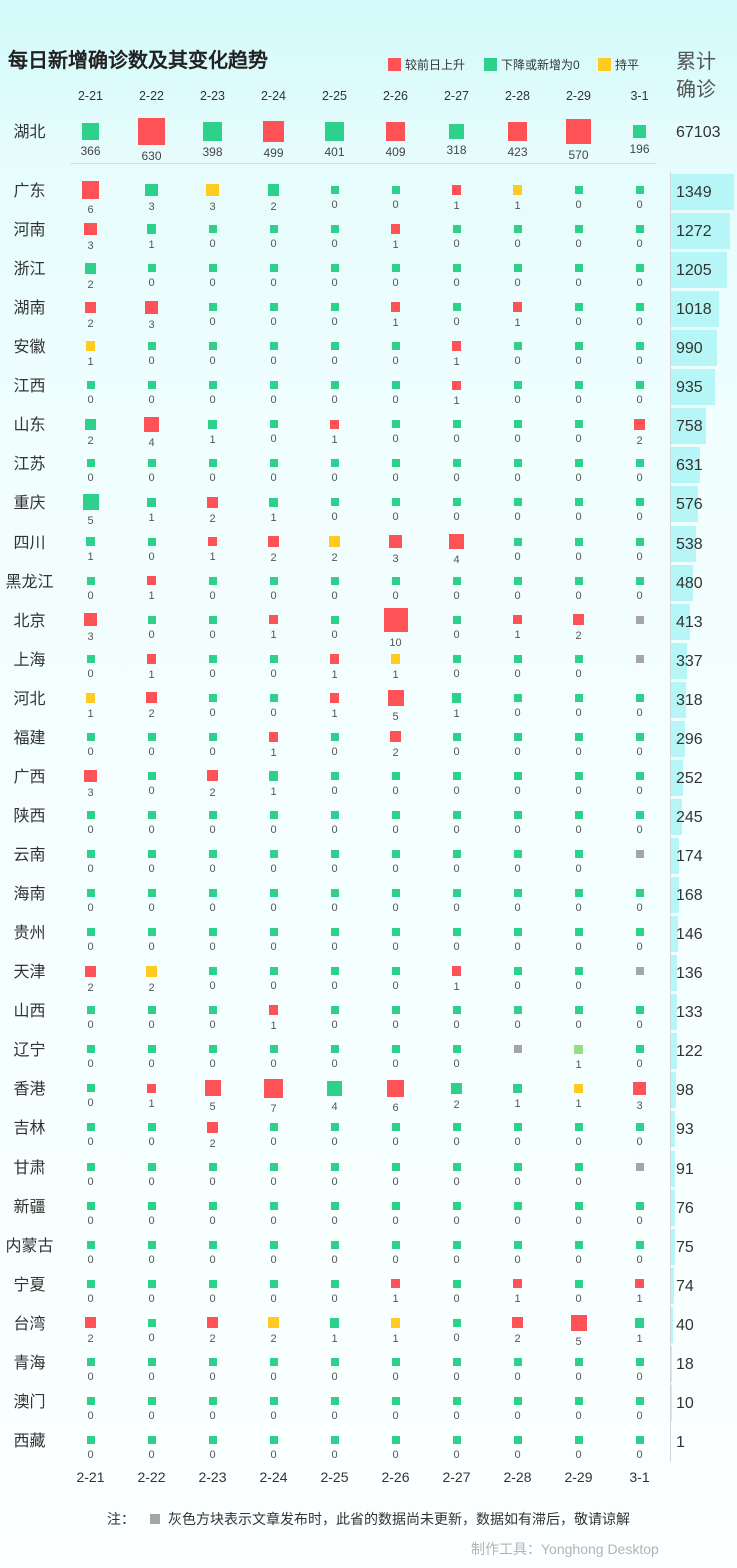 The width and height of the screenshot is (737, 1568). What do you see at coordinates (540, 65) in the screenshot?
I see `legend-label: 下降或新增为0` at bounding box center [540, 65].